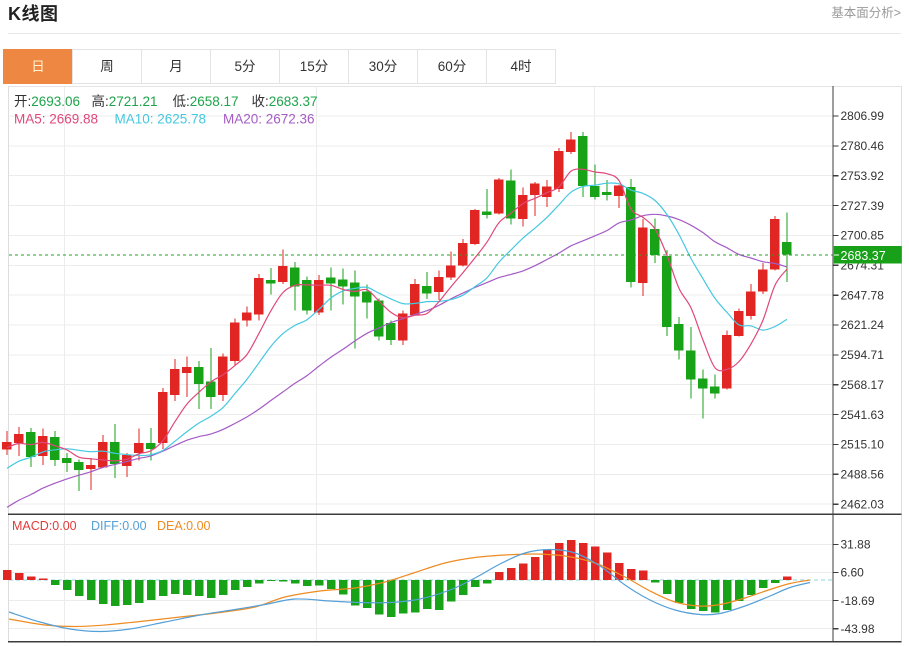  I want to click on svg-text: 2488.56, so click(863, 475).